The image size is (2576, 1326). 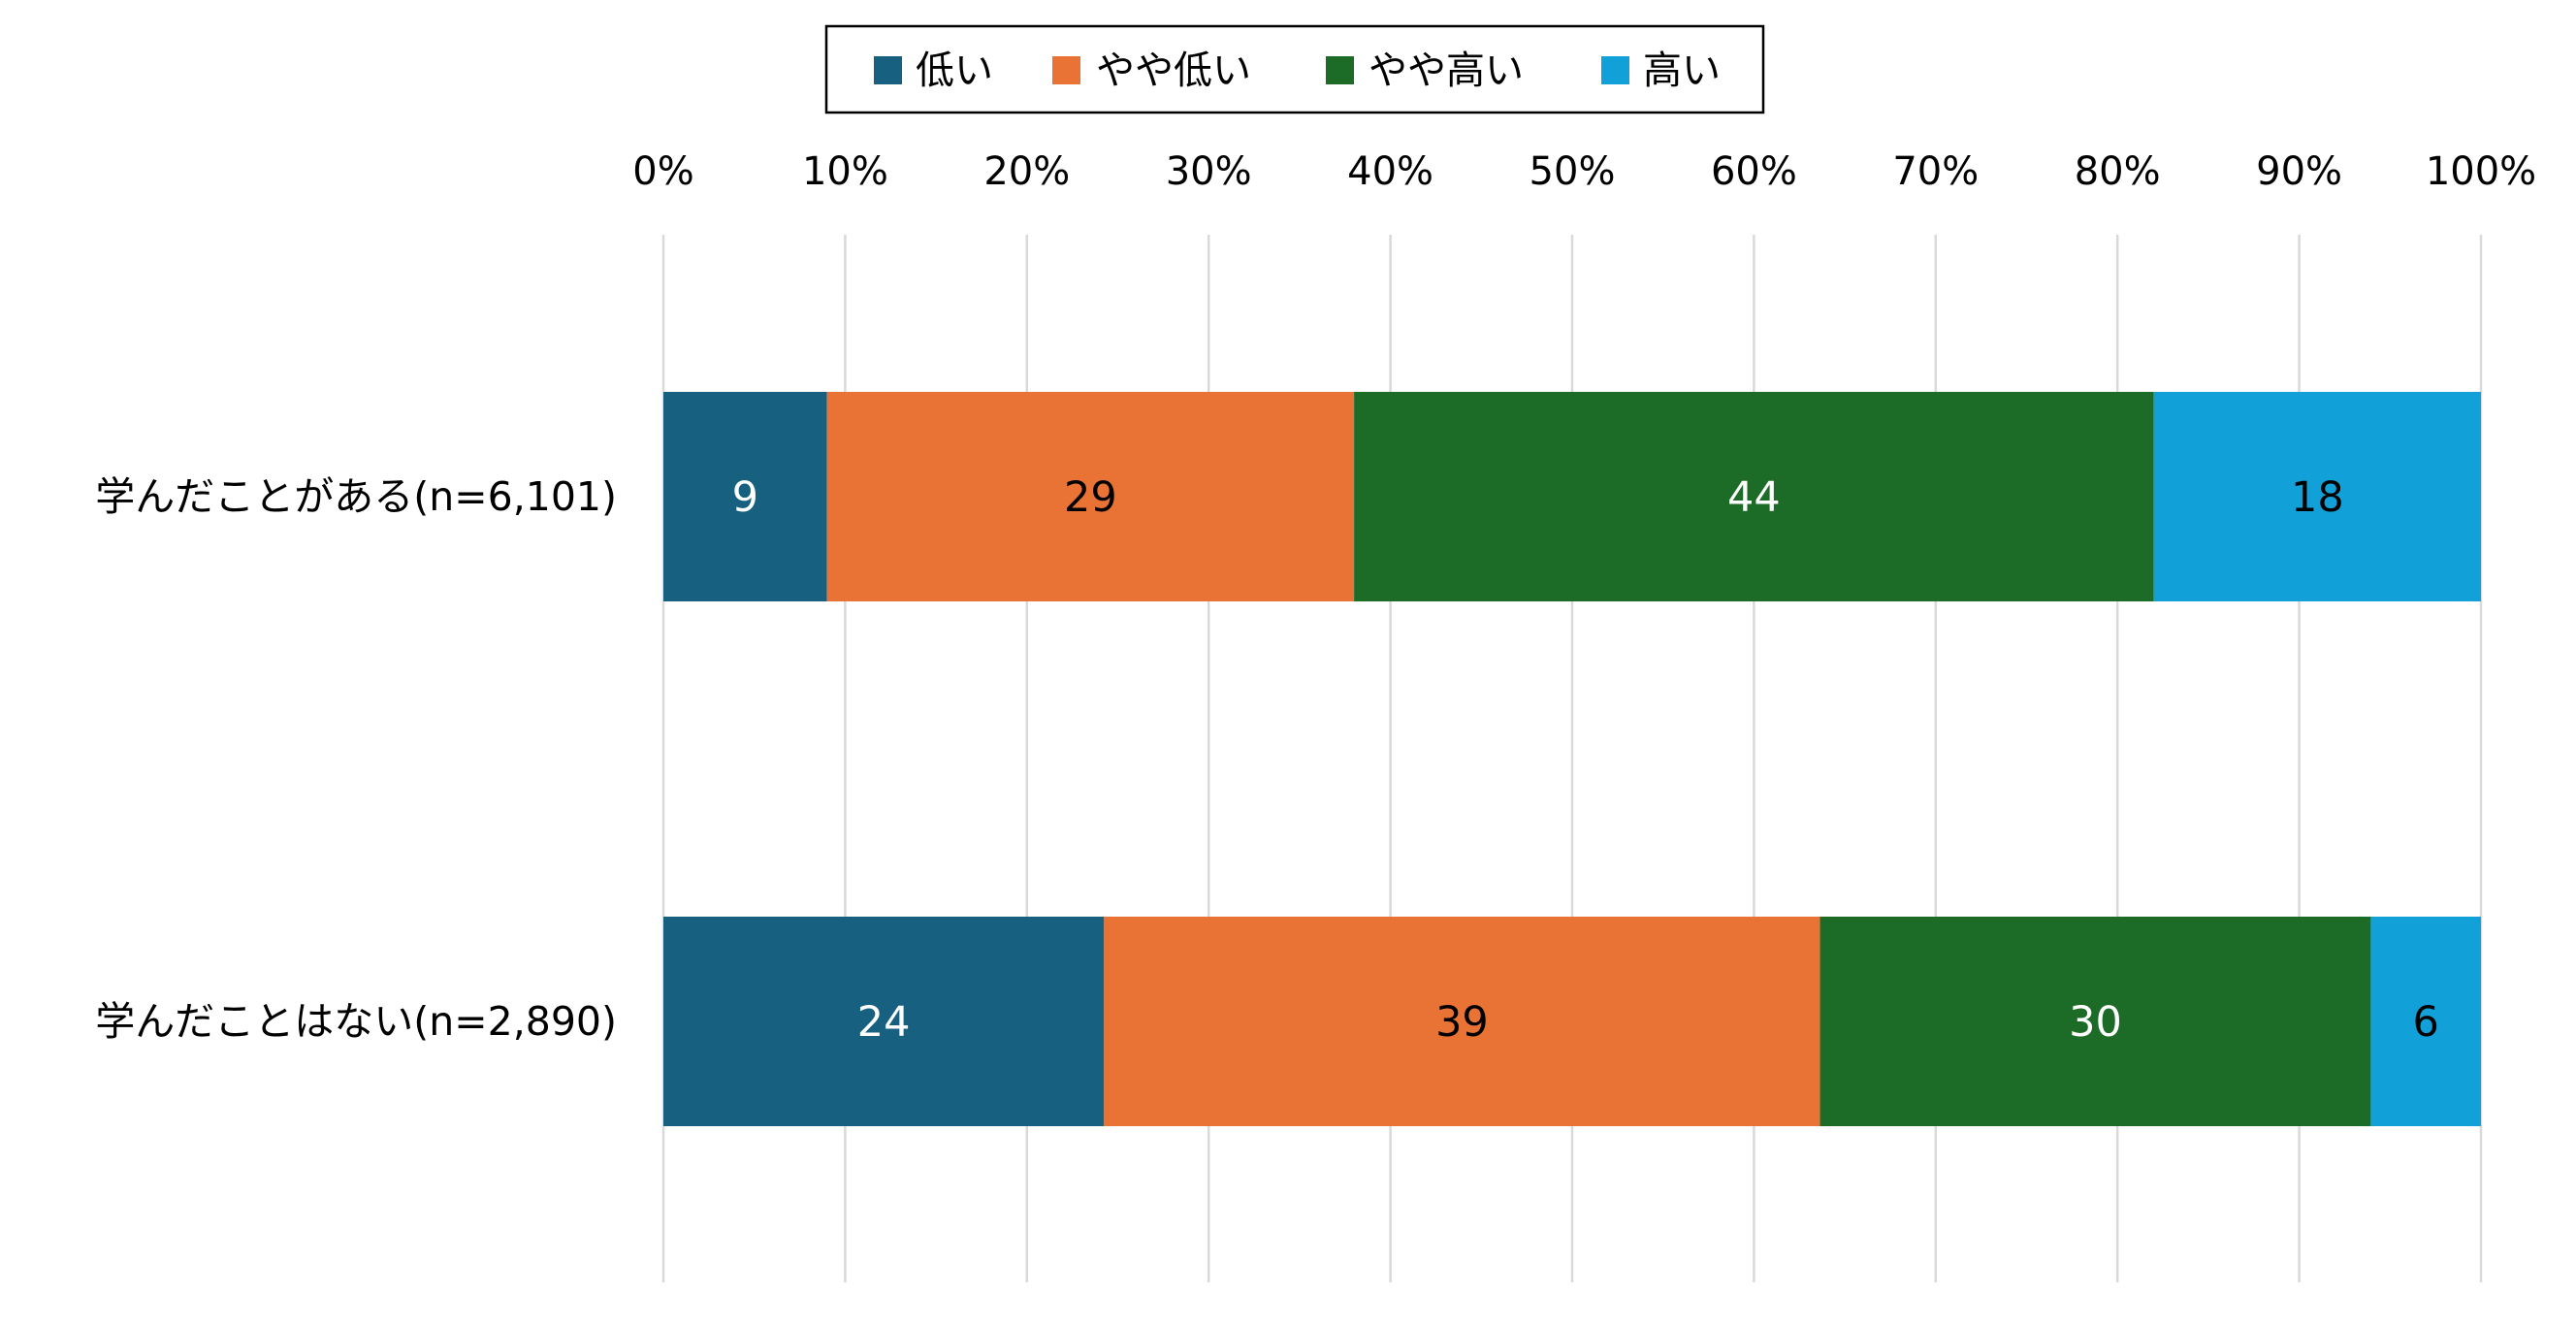 I want to click on data-label: 18, so click(x=2317, y=497).